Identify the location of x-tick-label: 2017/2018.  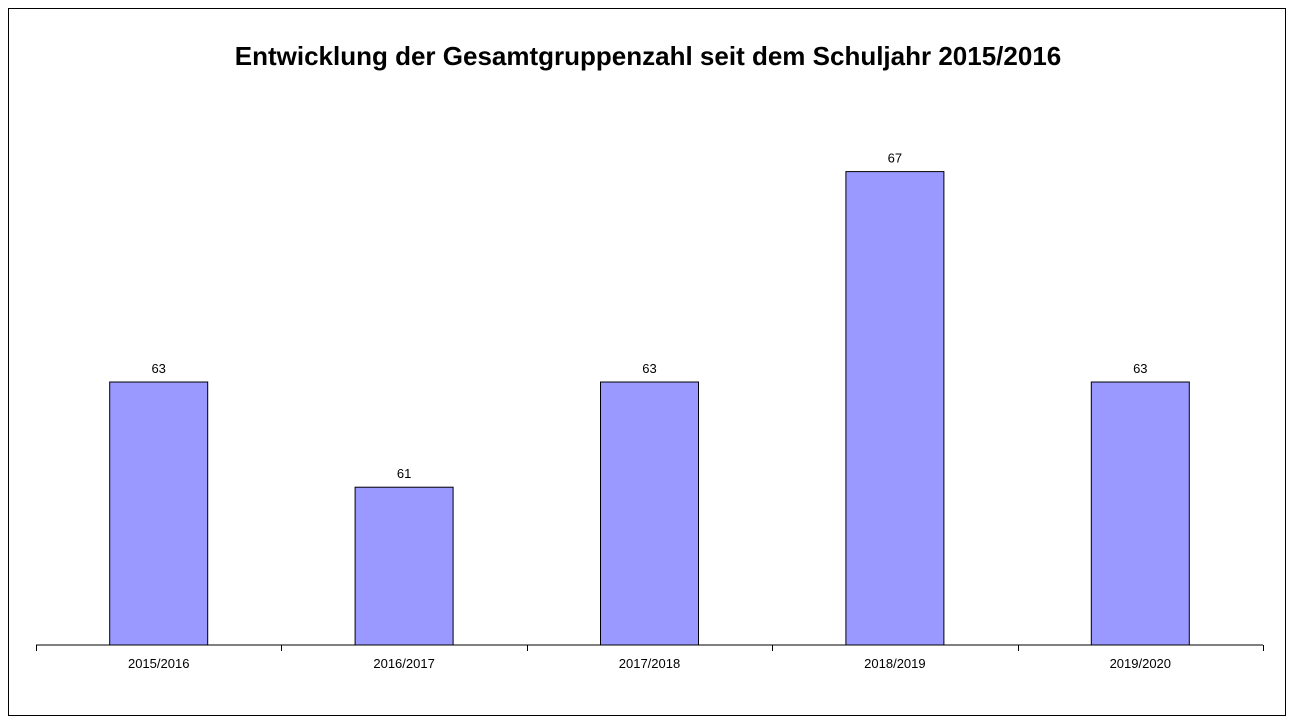
(649, 663).